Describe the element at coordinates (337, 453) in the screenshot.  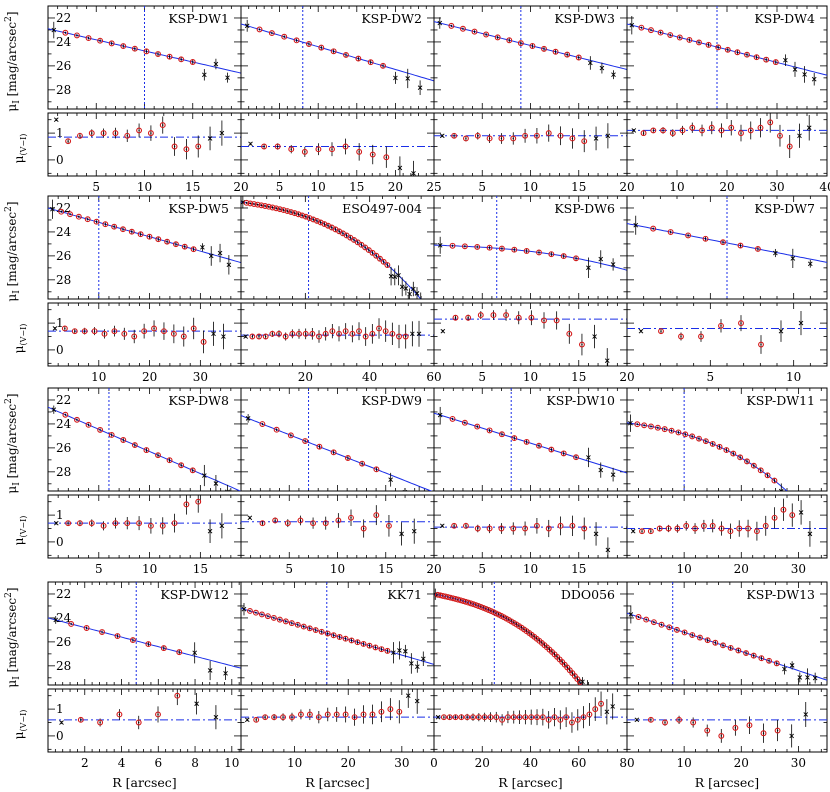
I see `fit-line` at that location.